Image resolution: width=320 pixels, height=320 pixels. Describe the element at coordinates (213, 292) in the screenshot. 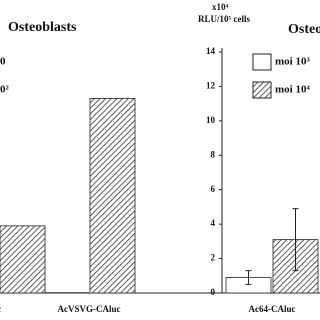

I see `y-tick-label: 0` at that location.